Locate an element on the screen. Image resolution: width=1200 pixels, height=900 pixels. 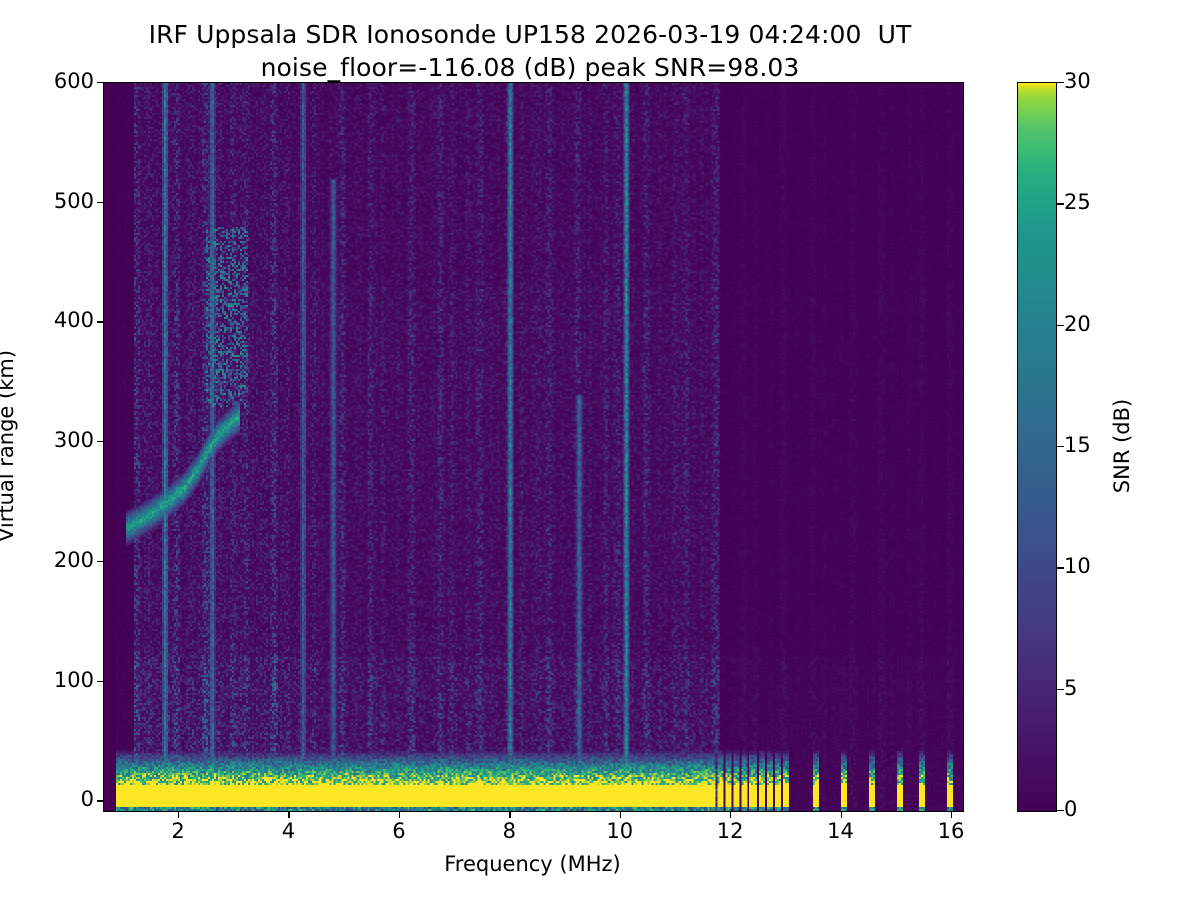
x-tick-label: 4 is located at coordinates (288, 831).